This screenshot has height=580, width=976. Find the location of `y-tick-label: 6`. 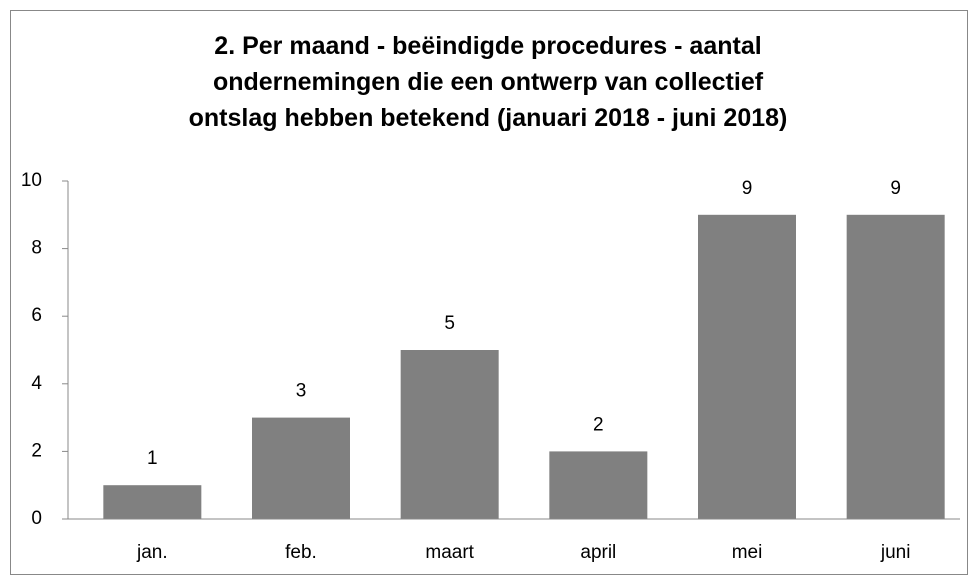

y-tick-label: 6 is located at coordinates (36, 315).